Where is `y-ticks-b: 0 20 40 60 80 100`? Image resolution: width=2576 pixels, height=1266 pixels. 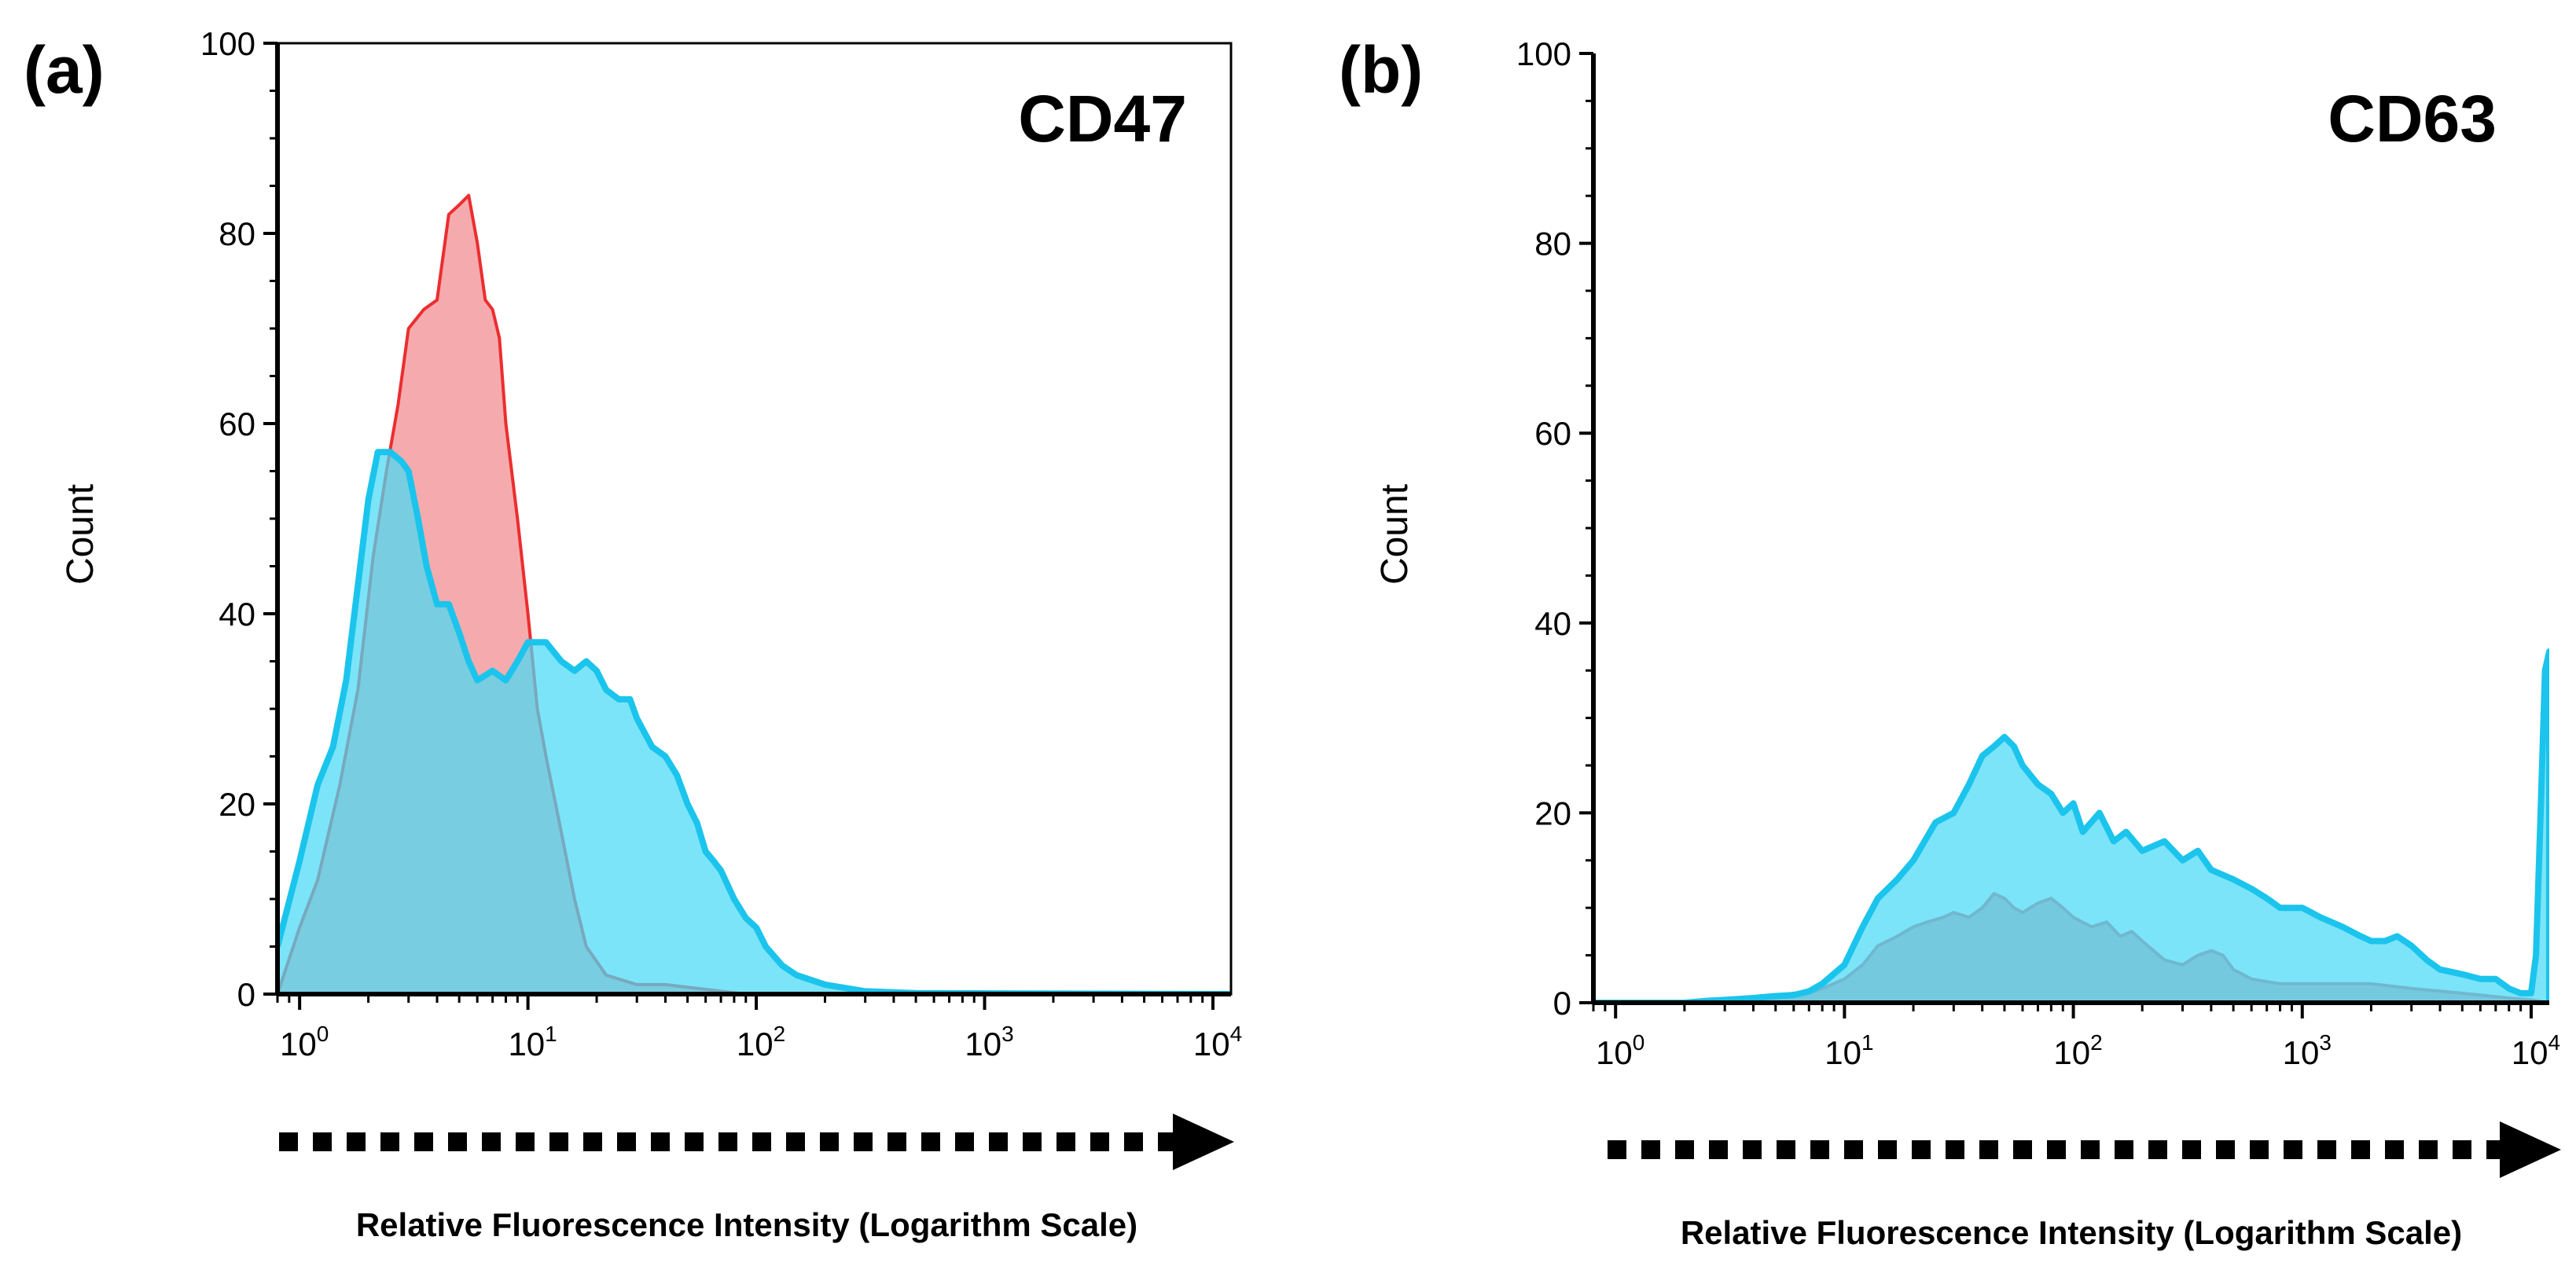
y-ticks-b: 0 20 40 60 80 100 is located at coordinates (1554, 528).